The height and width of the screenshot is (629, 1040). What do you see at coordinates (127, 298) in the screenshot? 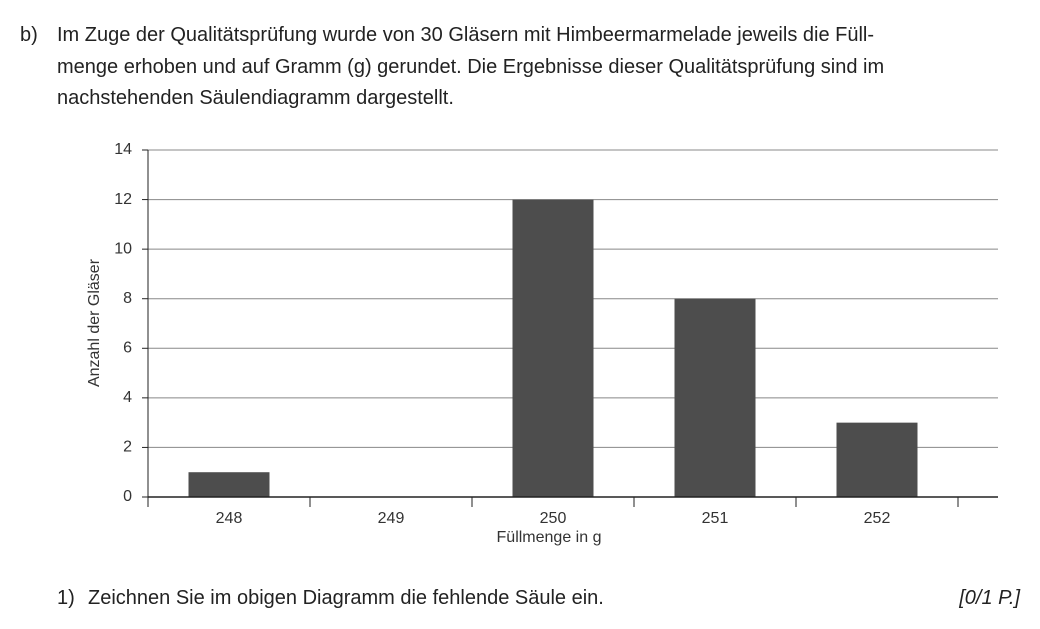
I see `y-tick-label: 8` at bounding box center [127, 298].